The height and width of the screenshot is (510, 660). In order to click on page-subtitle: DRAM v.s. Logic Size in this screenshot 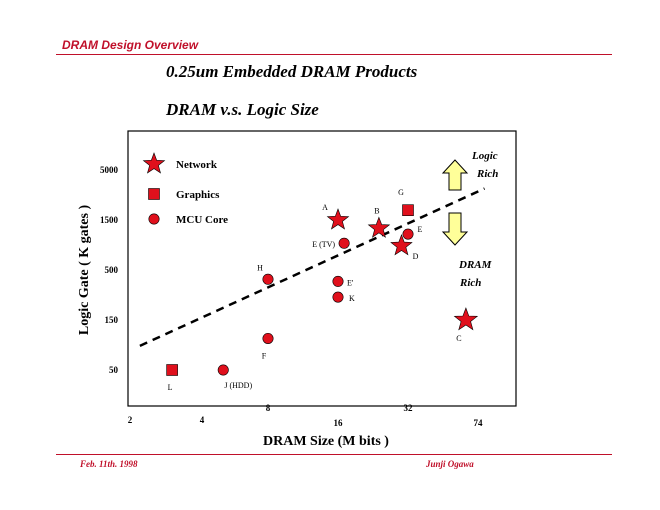, I will do `click(242, 109)`.